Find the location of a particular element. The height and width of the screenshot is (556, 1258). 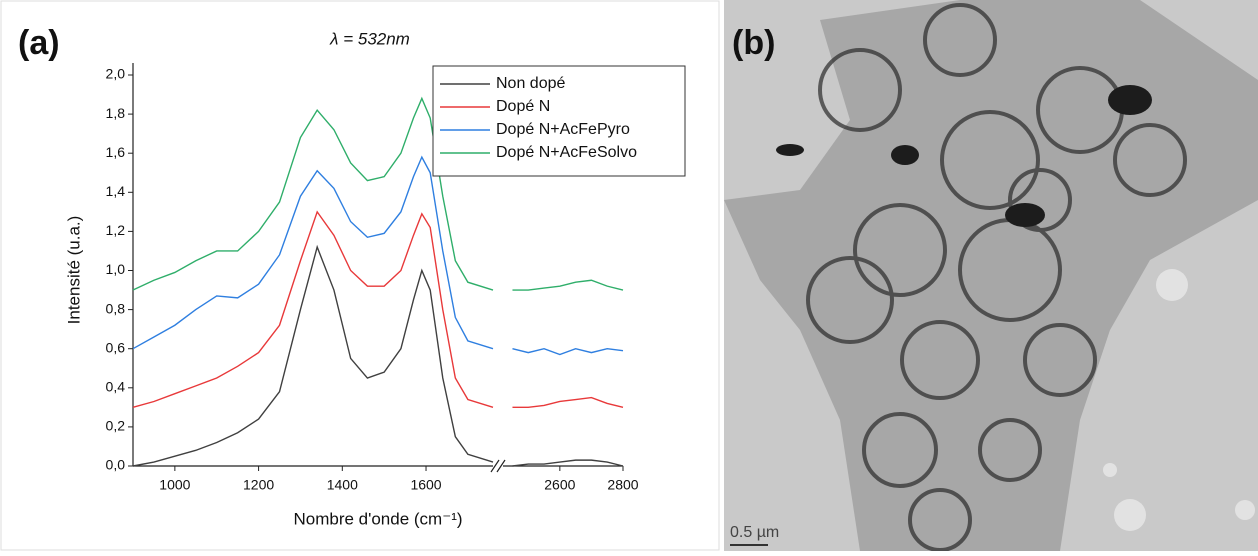

y-tick-label: 0,6 is located at coordinates (116, 347).